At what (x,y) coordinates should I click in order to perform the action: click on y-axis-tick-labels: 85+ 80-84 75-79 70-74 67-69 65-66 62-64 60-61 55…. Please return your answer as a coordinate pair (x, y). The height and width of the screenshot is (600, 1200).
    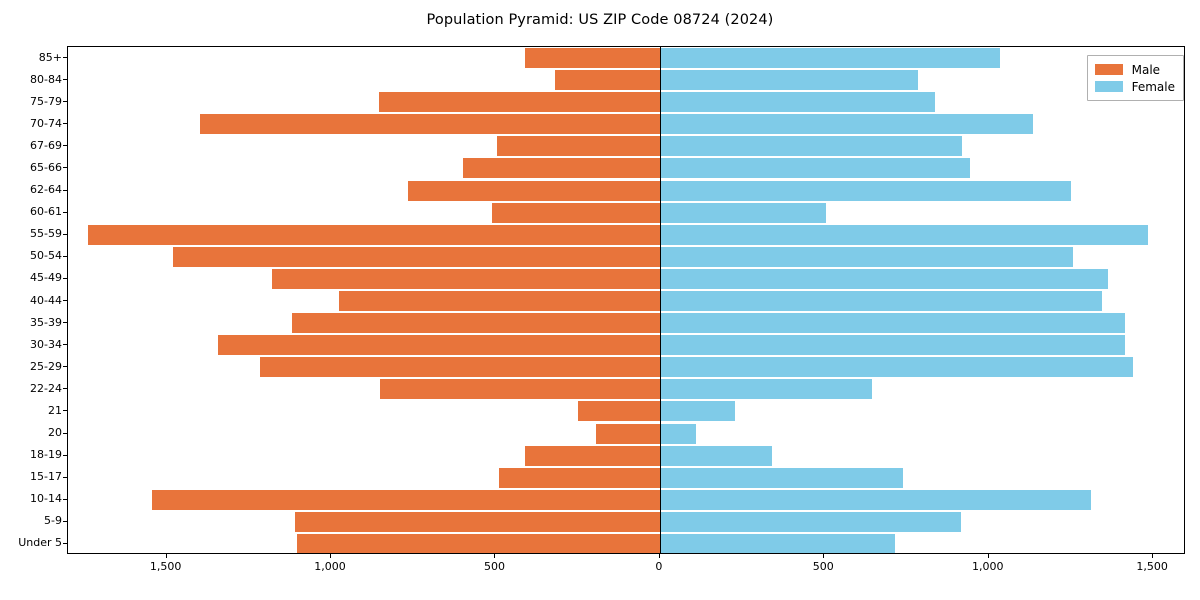
    Looking at the image, I should click on (31, 300).